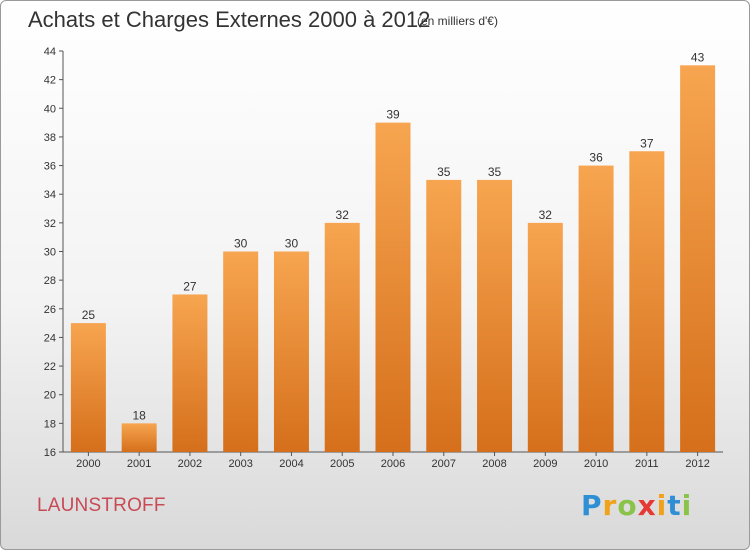  What do you see at coordinates (88, 387) in the screenshot?
I see `bar-2000` at bounding box center [88, 387].